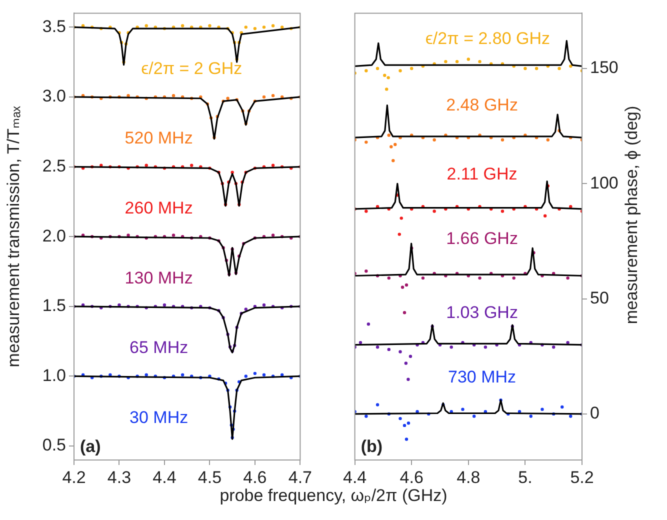  I want to click on series-label: 260 MHz, so click(158, 208).